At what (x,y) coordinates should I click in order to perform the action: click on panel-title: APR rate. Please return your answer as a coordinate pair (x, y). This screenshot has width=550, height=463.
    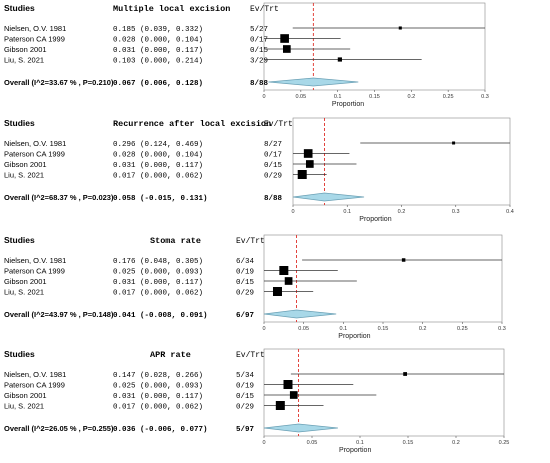
    Looking at the image, I should click on (170, 355).